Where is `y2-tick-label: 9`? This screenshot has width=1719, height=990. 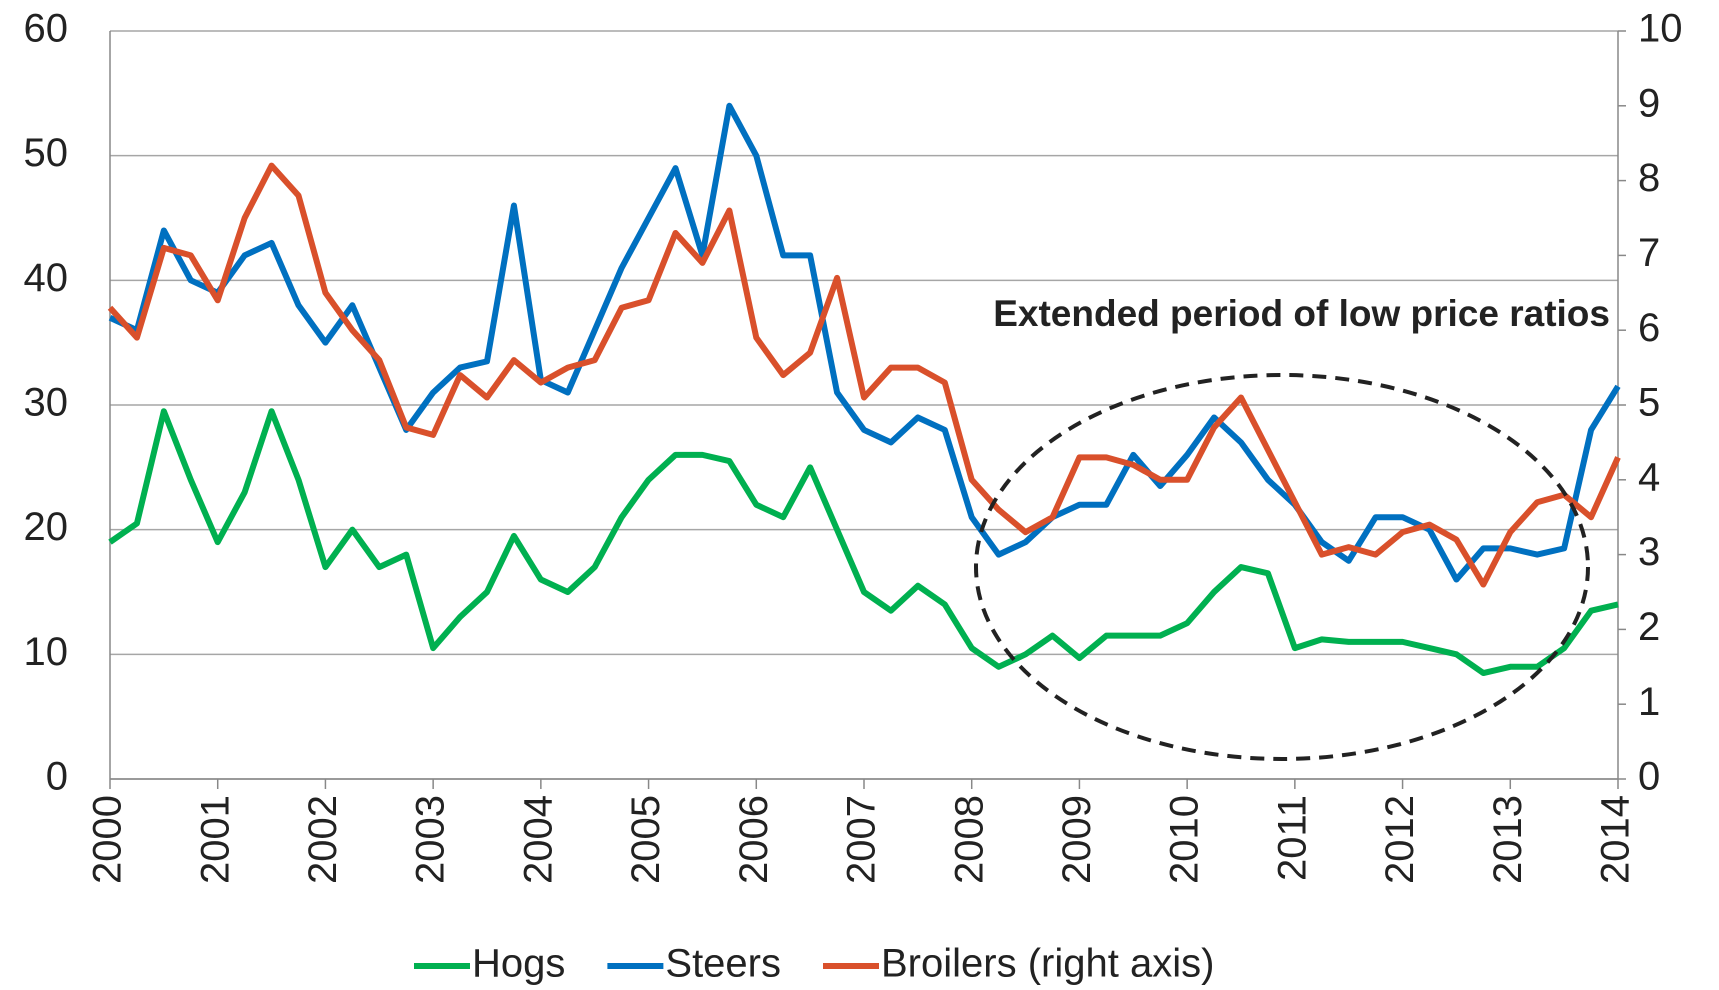
y2-tick-label: 9 is located at coordinates (1649, 103).